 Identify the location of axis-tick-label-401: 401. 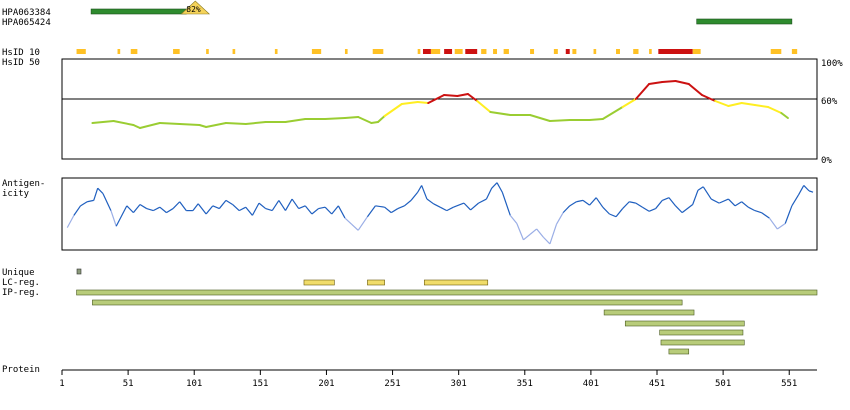
(591, 384).